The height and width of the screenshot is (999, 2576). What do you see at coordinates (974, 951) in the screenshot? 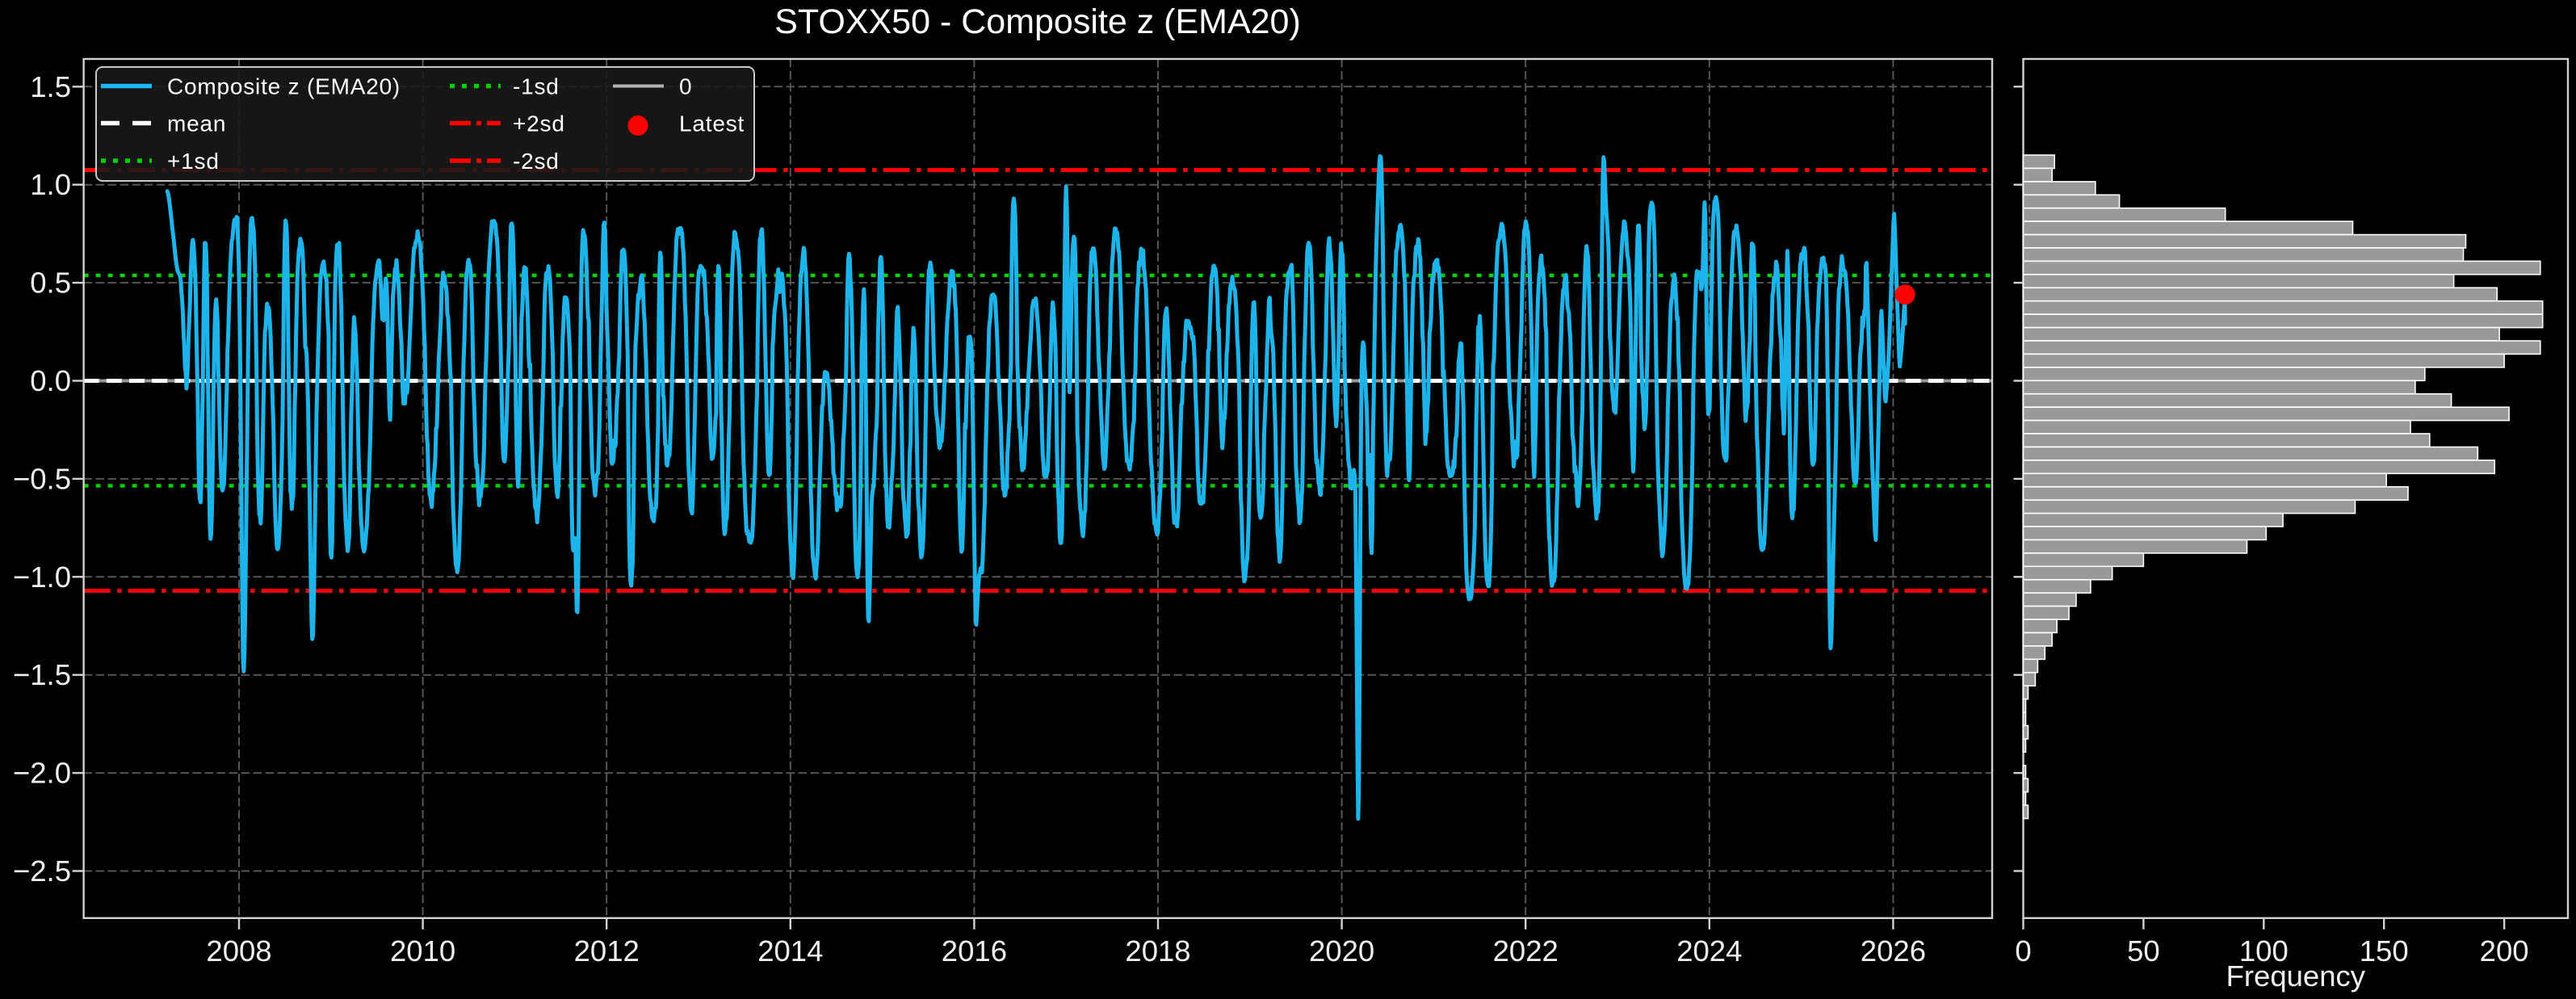
I see `svg-text: 2016` at bounding box center [974, 951].